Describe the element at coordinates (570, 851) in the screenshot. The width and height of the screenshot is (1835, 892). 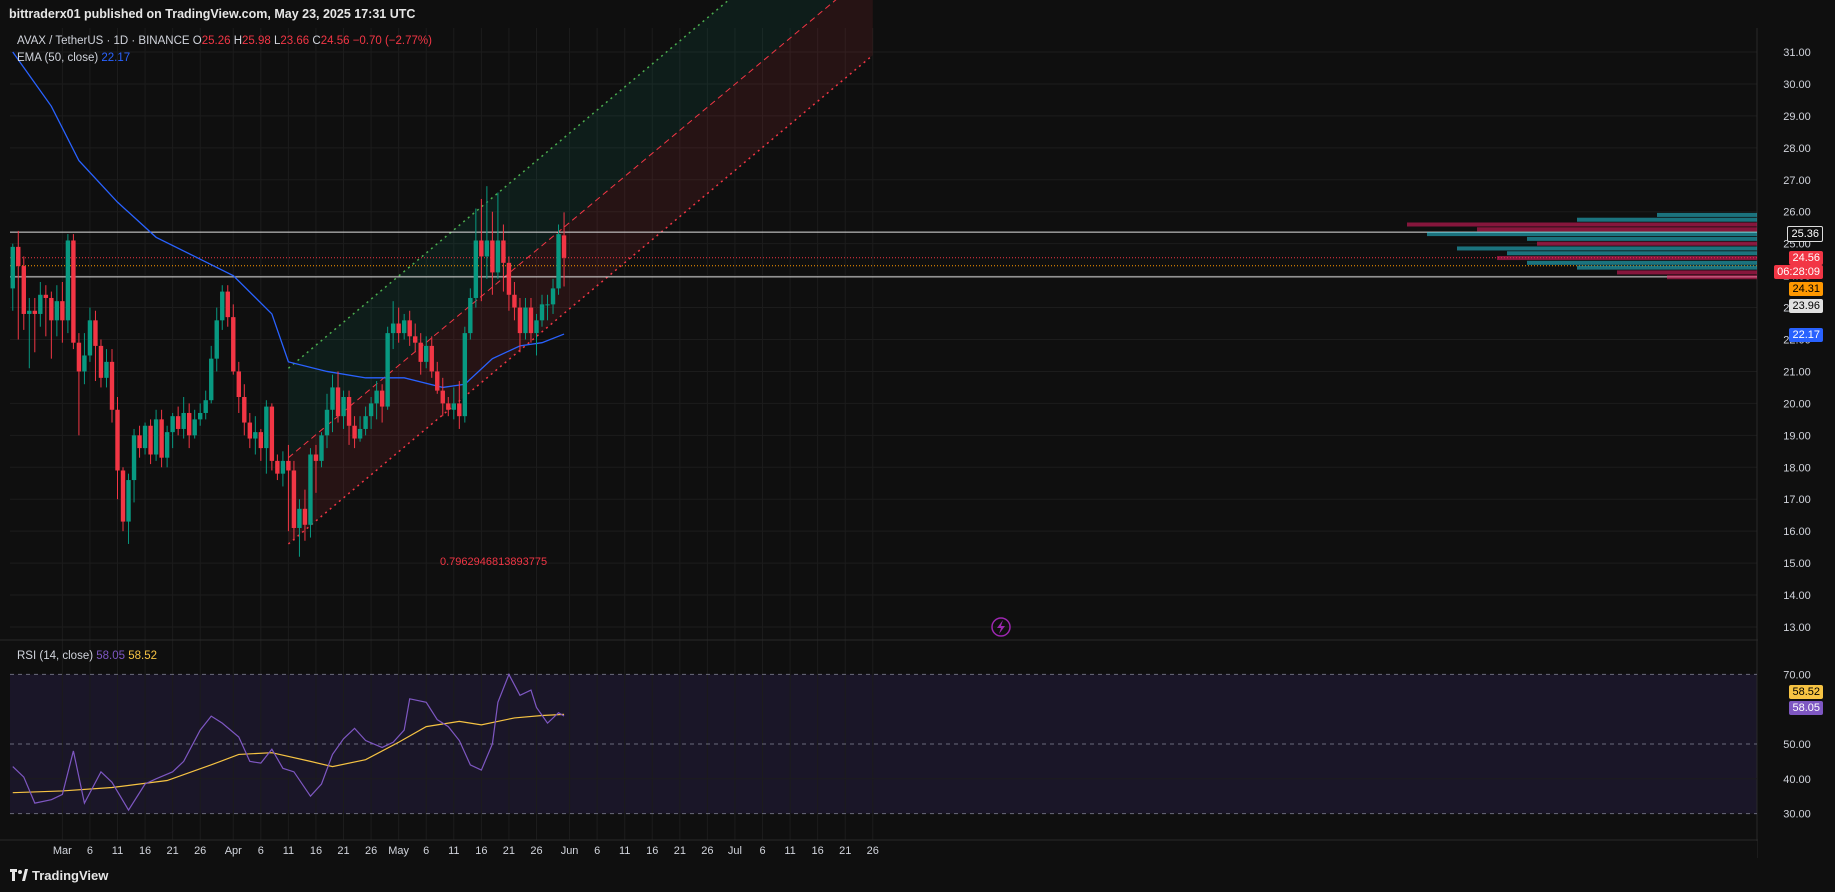
I see `time-tick-label: Jun` at that location.